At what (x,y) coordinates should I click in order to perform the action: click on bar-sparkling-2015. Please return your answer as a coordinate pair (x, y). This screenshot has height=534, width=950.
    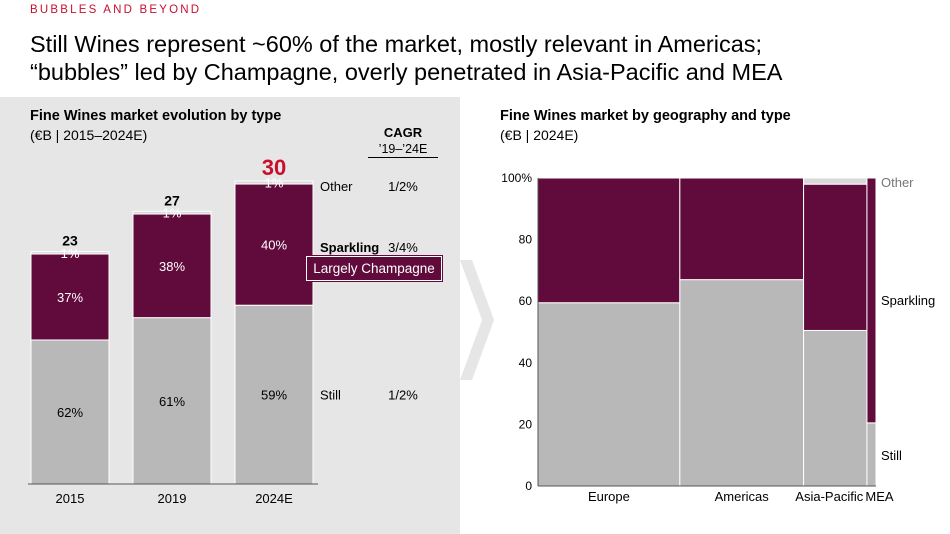
    Looking at the image, I should click on (70, 297).